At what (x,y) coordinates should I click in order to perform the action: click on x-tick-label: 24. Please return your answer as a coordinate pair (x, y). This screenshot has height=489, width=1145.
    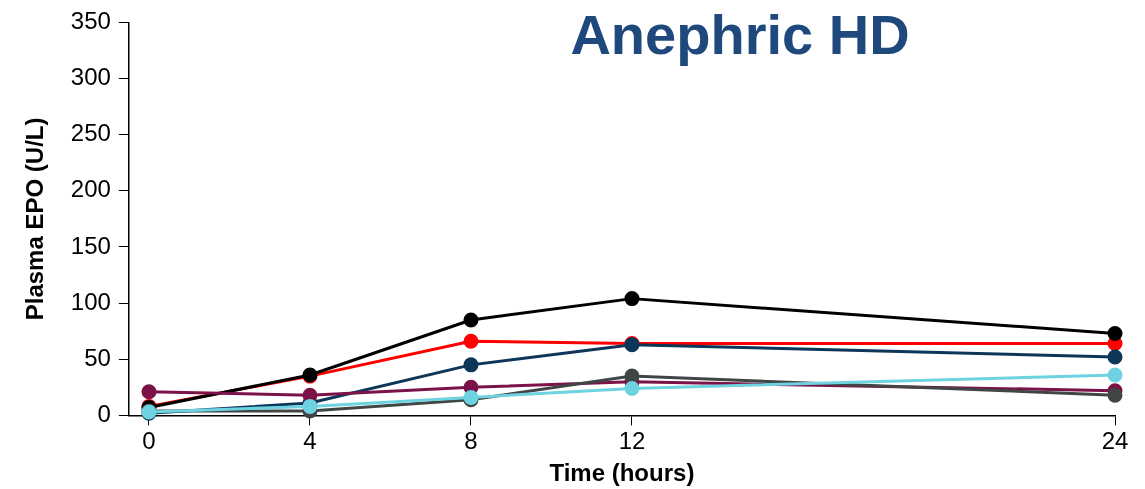
    Looking at the image, I should click on (1115, 441).